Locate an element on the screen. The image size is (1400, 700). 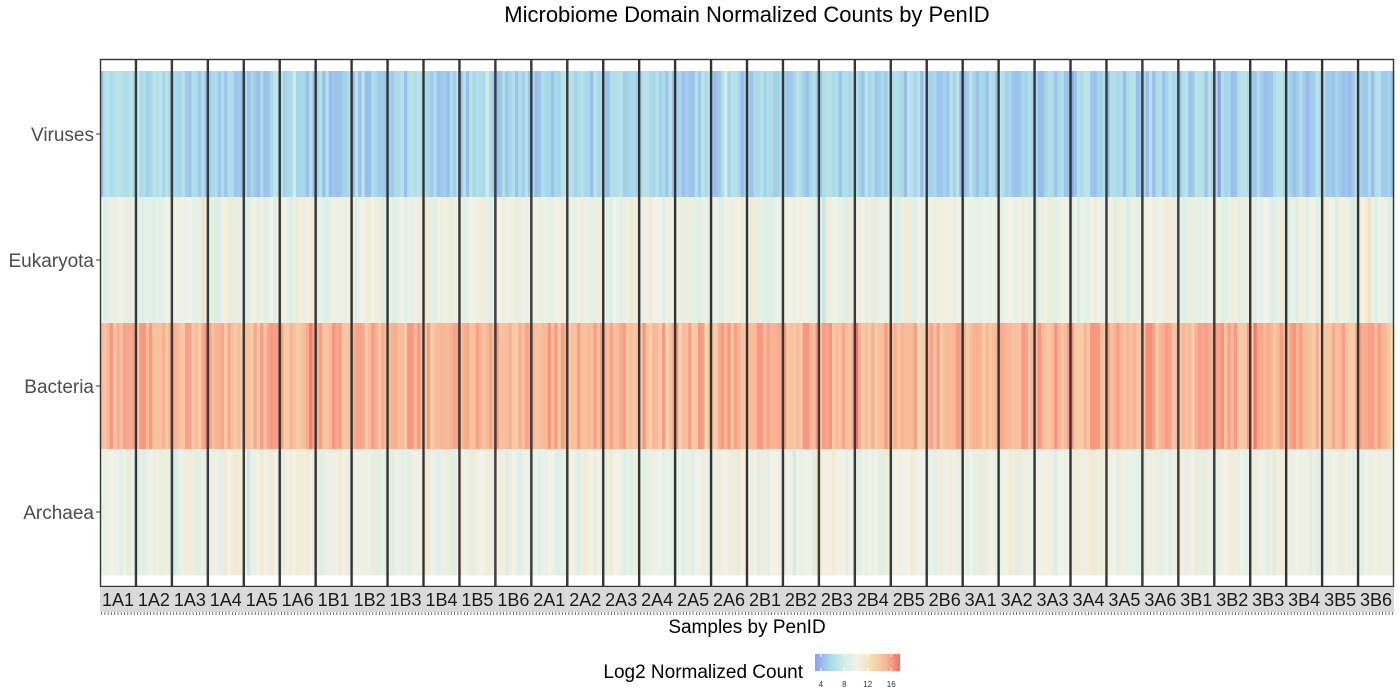
y-axis-label-archaea: Archaea is located at coordinates (58, 513).